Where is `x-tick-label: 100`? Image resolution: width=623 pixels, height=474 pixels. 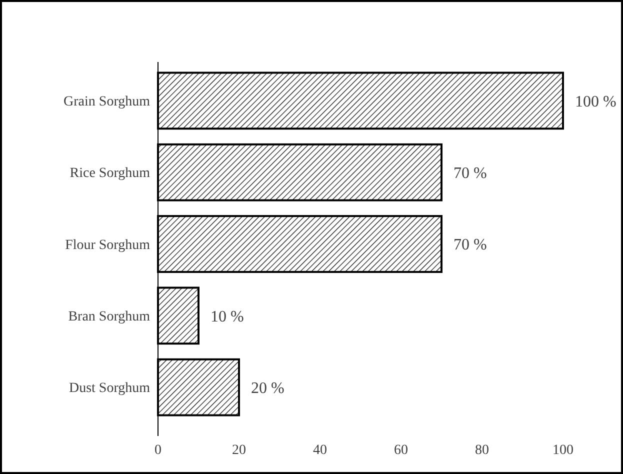
x-tick-label: 100 is located at coordinates (563, 450).